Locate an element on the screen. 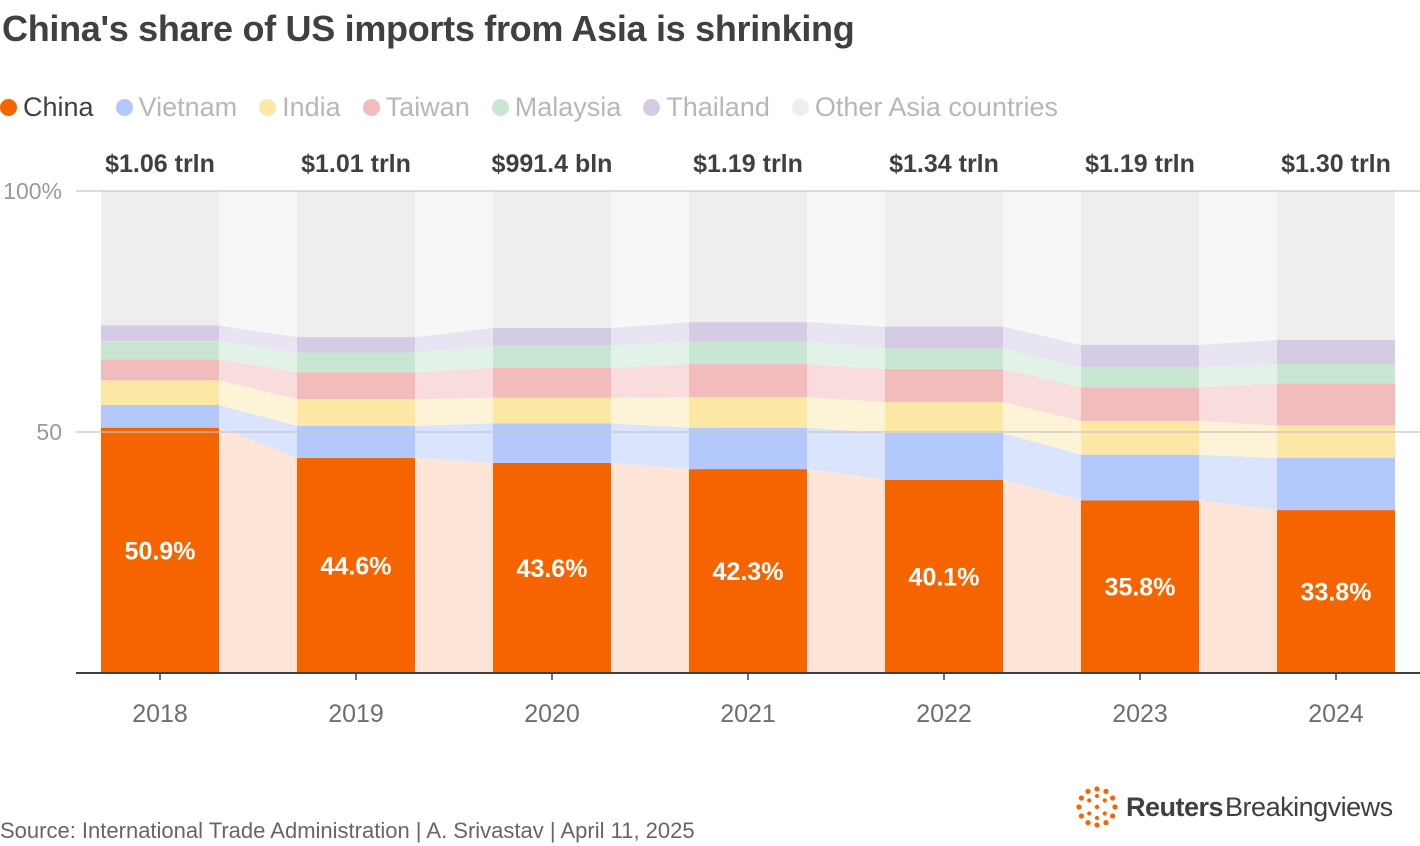 The width and height of the screenshot is (1420, 846). bar-china-2020 is located at coordinates (552, 567).